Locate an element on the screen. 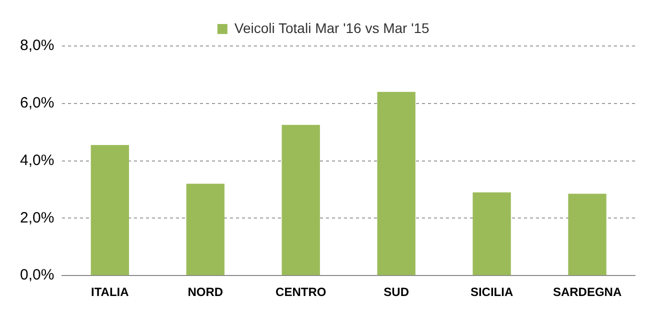 The height and width of the screenshot is (322, 663). legend-label: Veicoli Totali Mar '16 vs Mar '15 is located at coordinates (332, 28).